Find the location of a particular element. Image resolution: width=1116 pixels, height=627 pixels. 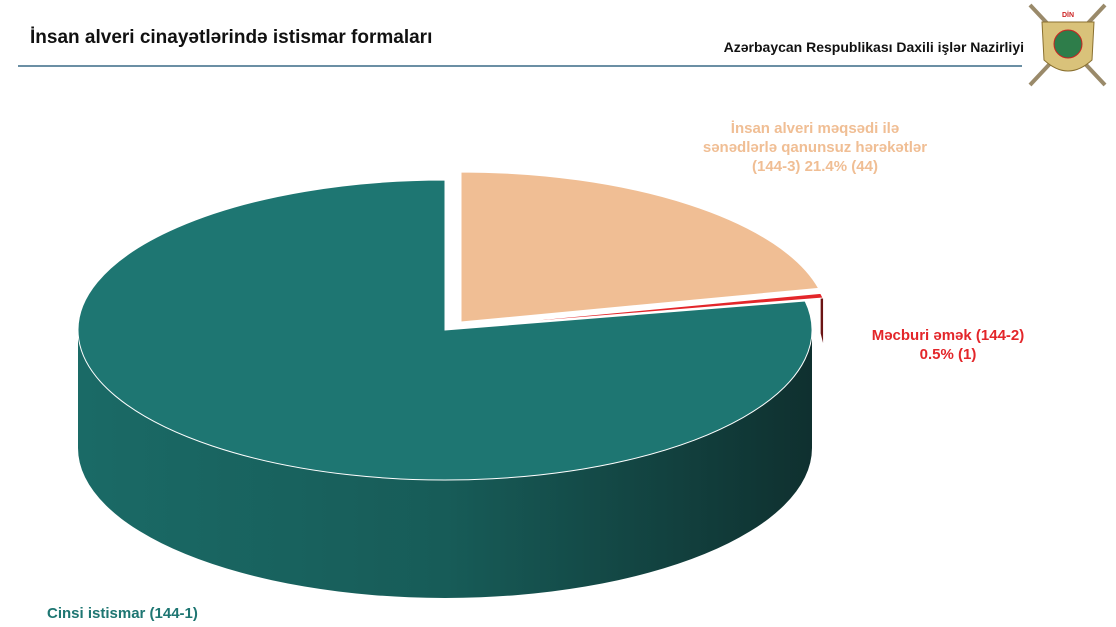

value-label: 21.4% (44) is located at coordinates (841, 166).